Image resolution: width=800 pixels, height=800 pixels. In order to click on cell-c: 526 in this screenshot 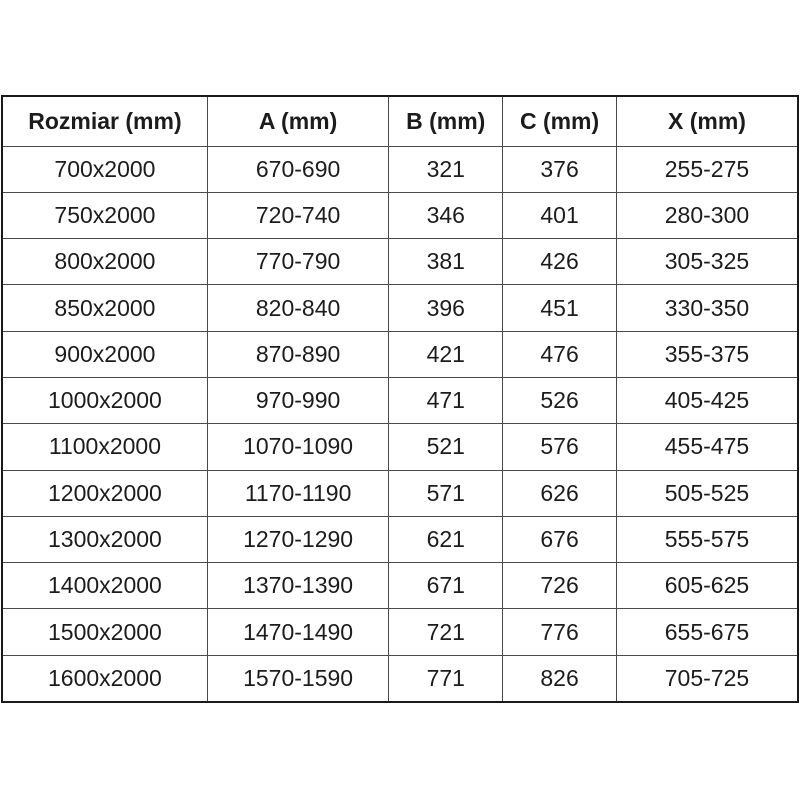, I will do `click(559, 400)`.